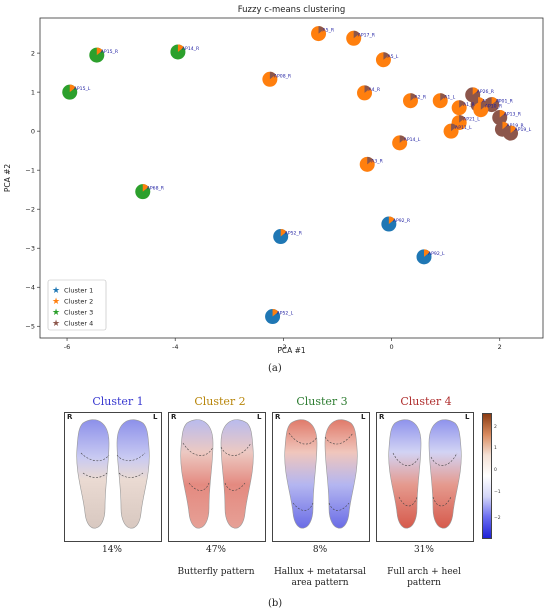 Image resolution: width=550 pixels, height=613 pixels. I want to click on panel-label-b: (b), so click(275, 603).